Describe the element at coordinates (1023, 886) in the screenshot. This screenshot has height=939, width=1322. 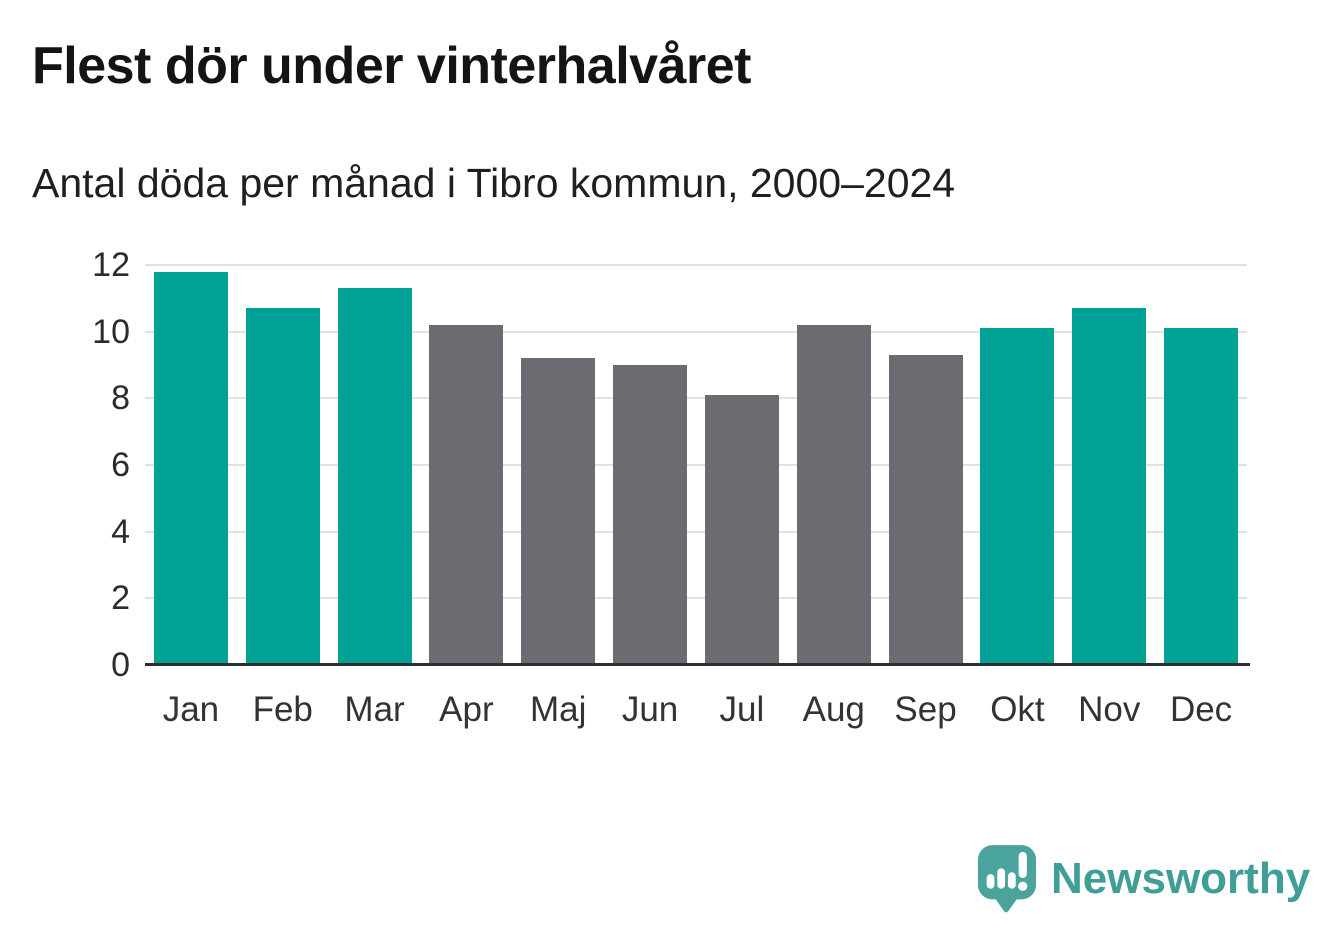
I see `logo-exclamation-dot` at that location.